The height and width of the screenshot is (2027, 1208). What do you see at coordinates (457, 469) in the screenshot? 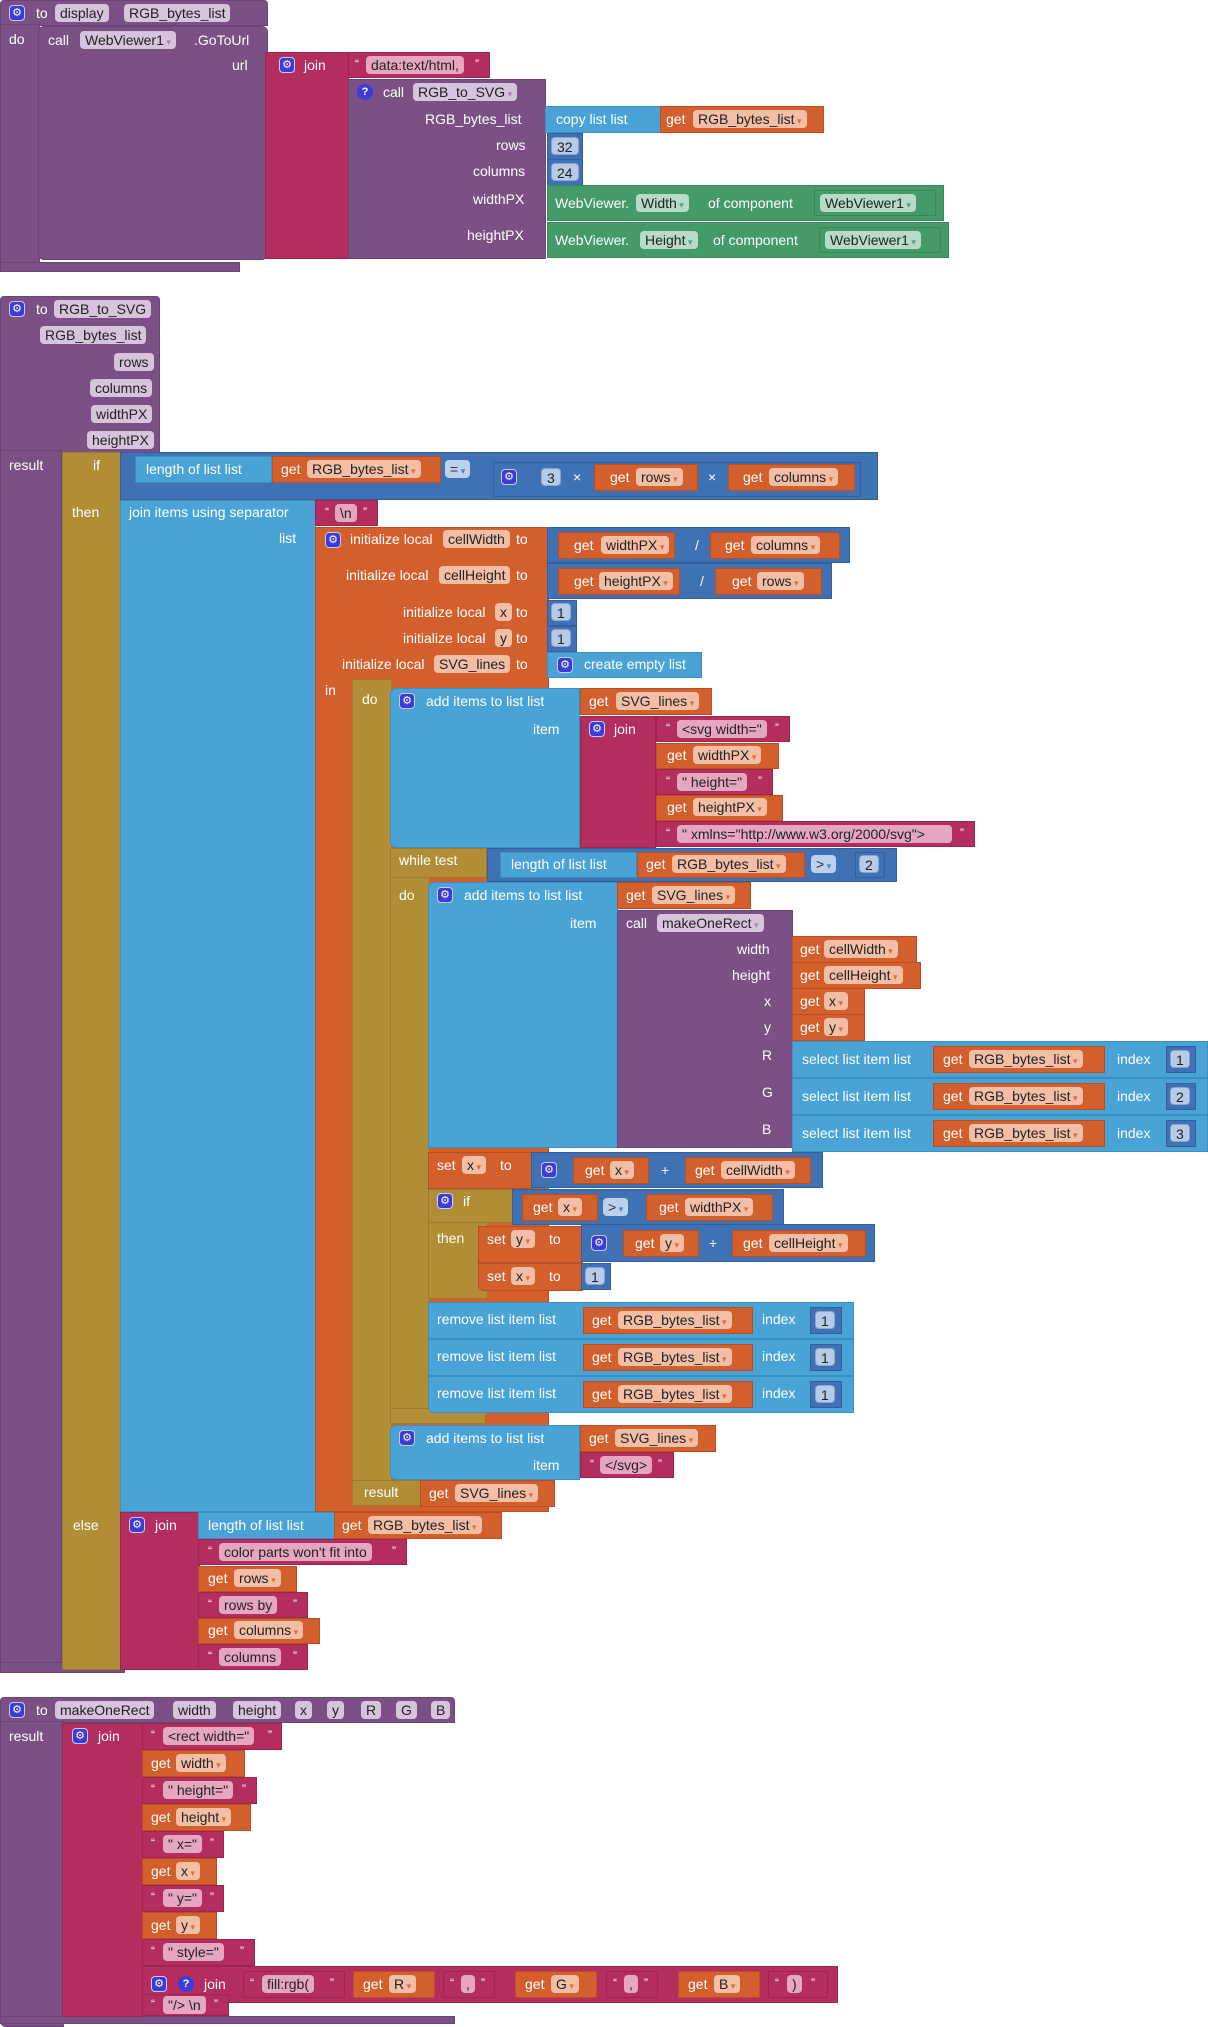
I see `operator-dropdown: =` at bounding box center [457, 469].